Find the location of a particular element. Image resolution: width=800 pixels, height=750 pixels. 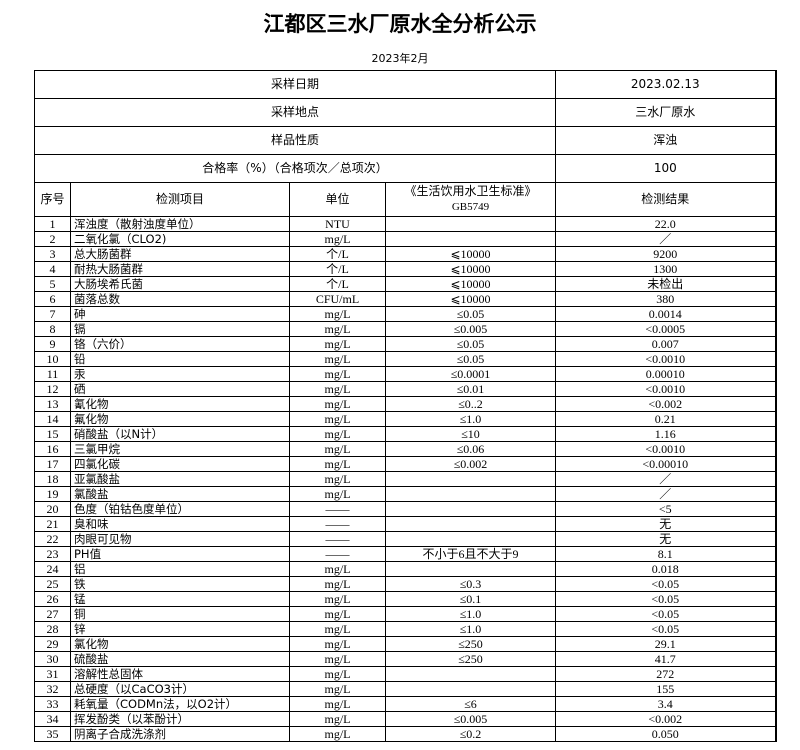

meta-label: 合格率（%）（合格项次／总项次） is located at coordinates (295, 168).